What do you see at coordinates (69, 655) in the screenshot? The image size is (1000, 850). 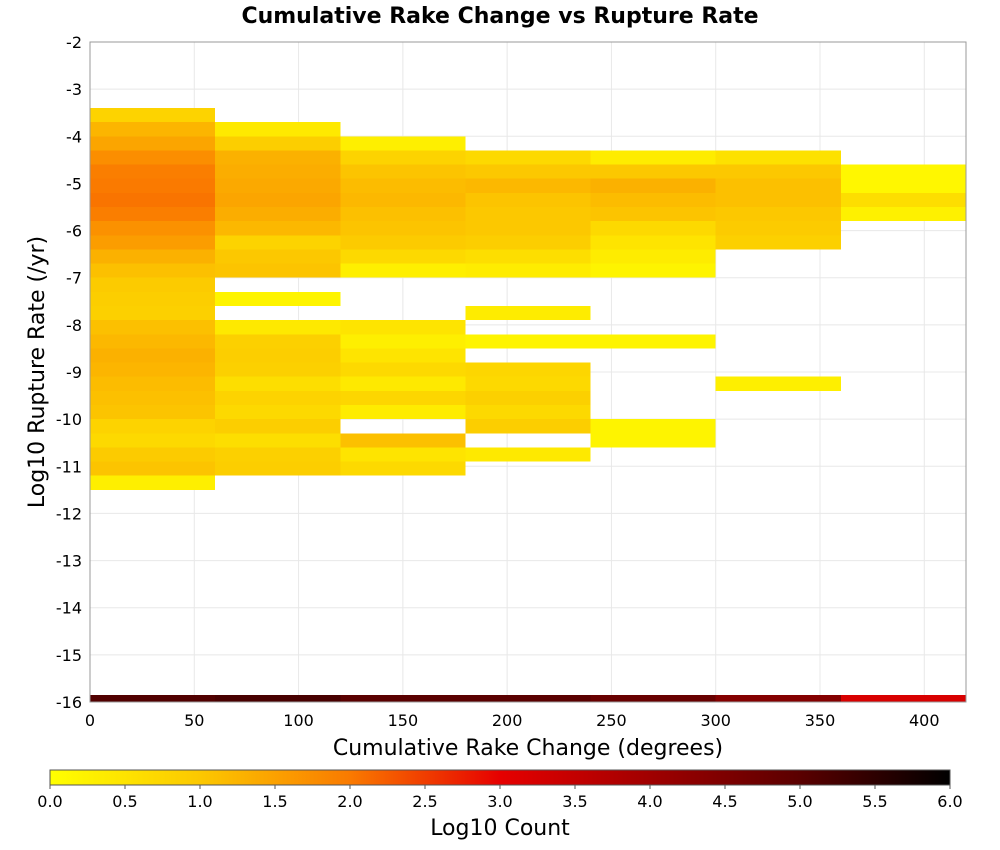 I see `y-tick-label: -15` at bounding box center [69, 655].